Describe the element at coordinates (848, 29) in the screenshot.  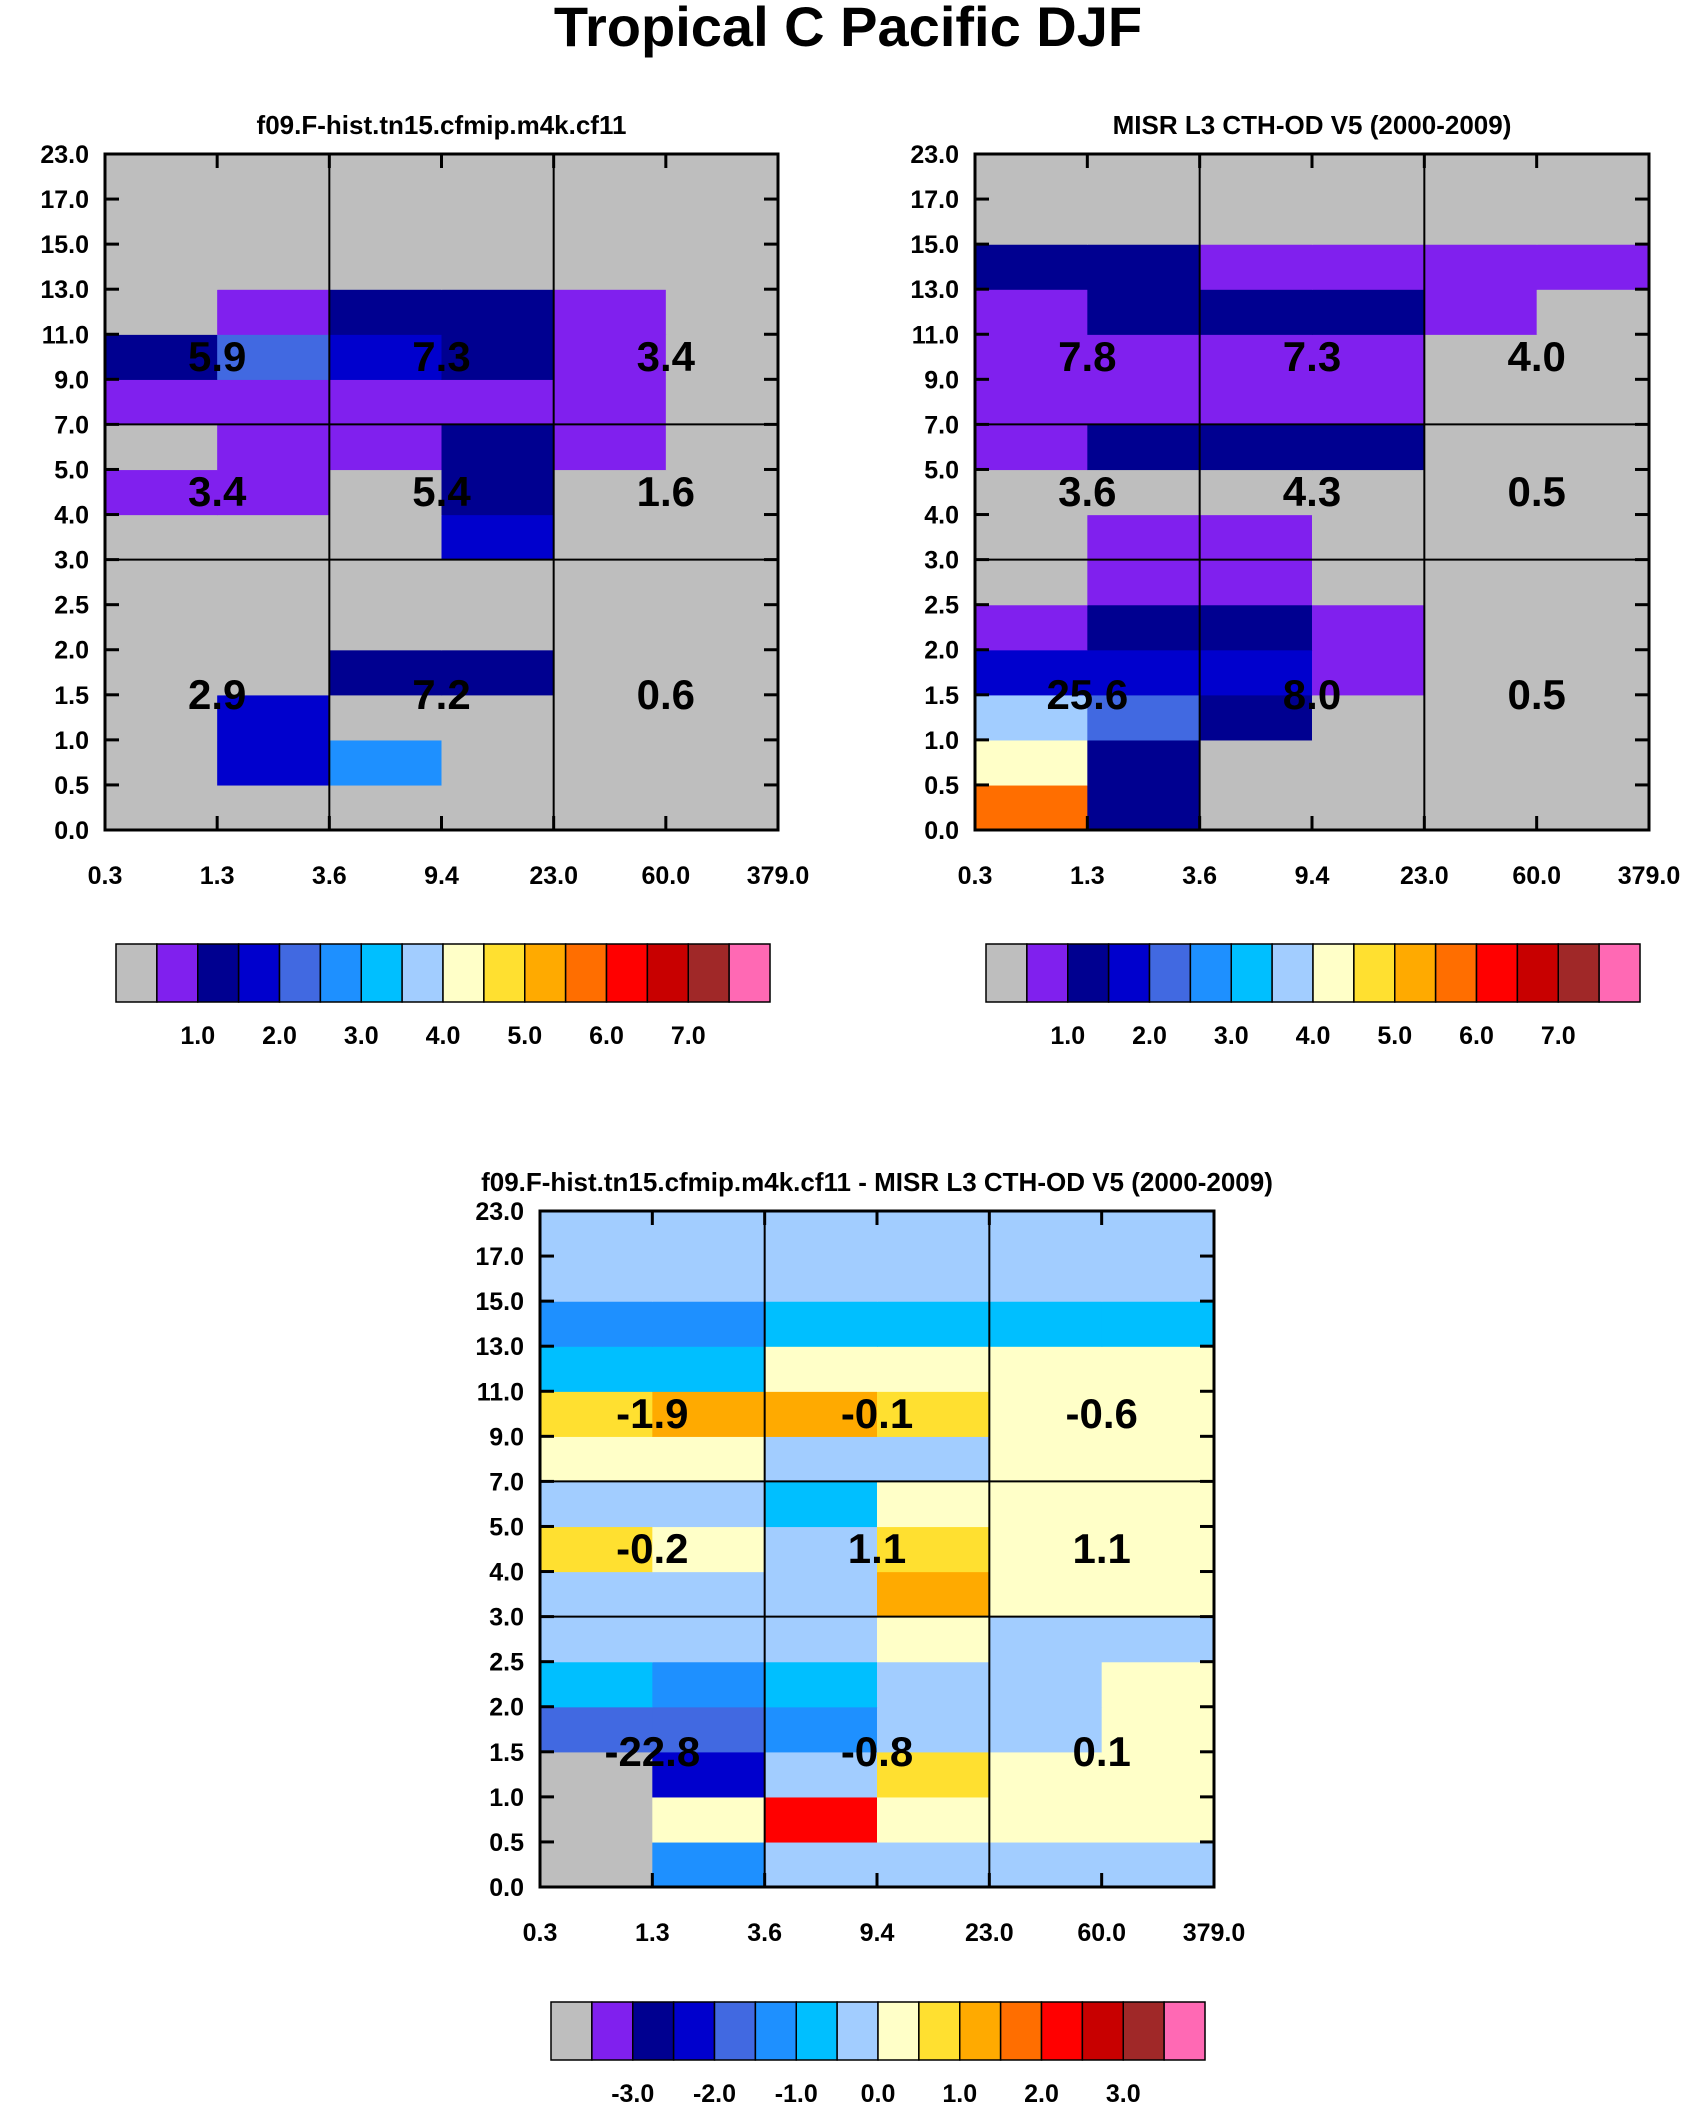
I see `figure-title: Tropical C Pacific DJF` at that location.